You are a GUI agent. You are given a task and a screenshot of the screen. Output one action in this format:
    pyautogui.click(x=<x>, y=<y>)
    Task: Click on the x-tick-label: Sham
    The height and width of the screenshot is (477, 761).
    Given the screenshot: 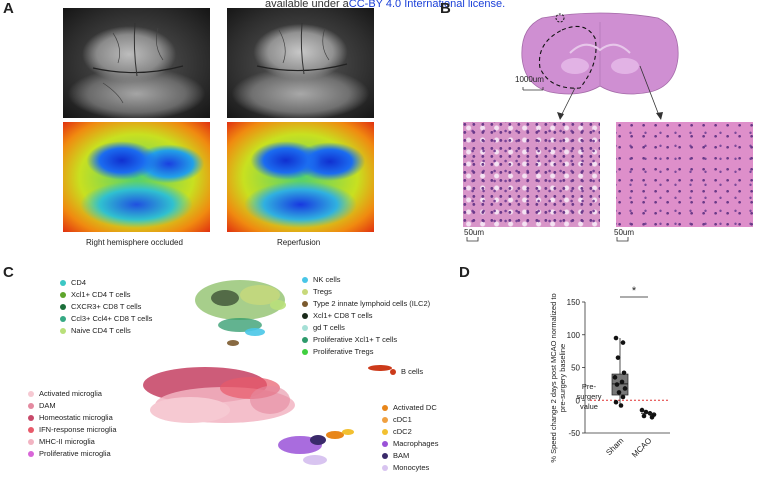 What is the action you would take?
    pyautogui.click(x=614, y=446)
    